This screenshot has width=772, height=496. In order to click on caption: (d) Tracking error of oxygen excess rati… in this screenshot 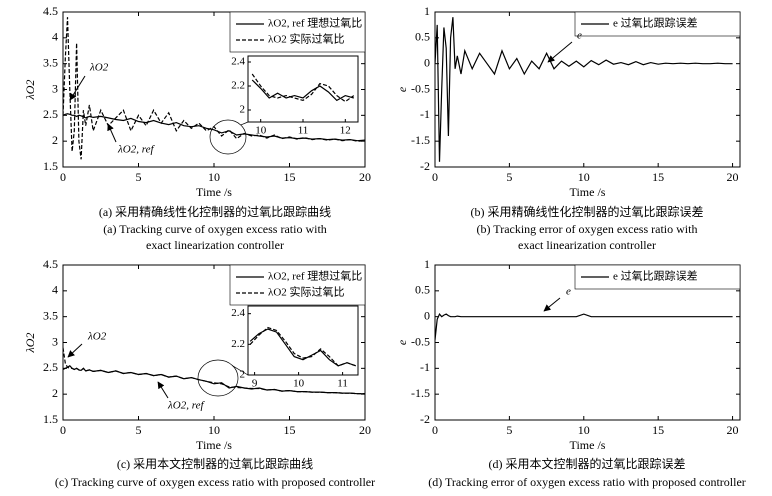, I will do `click(587, 482)`.